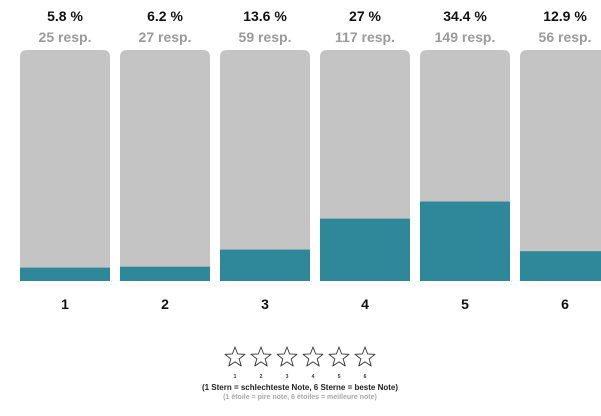 Image resolution: width=601 pixels, height=416 pixels. Describe the element at coordinates (565, 37) in the screenshot. I see `responses-label: 56 resp.` at that location.